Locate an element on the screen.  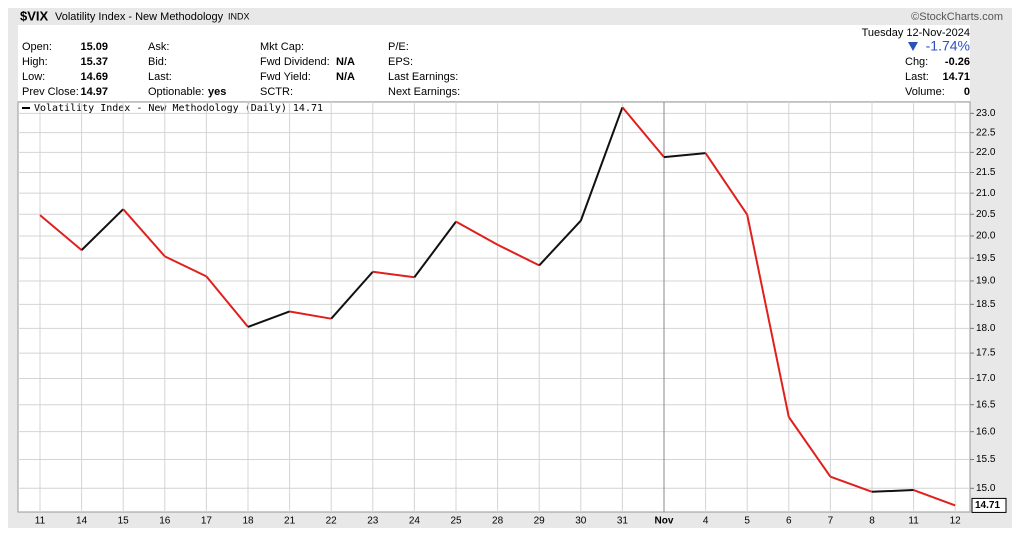
info-label: Volume: is located at coordinates (925, 92).